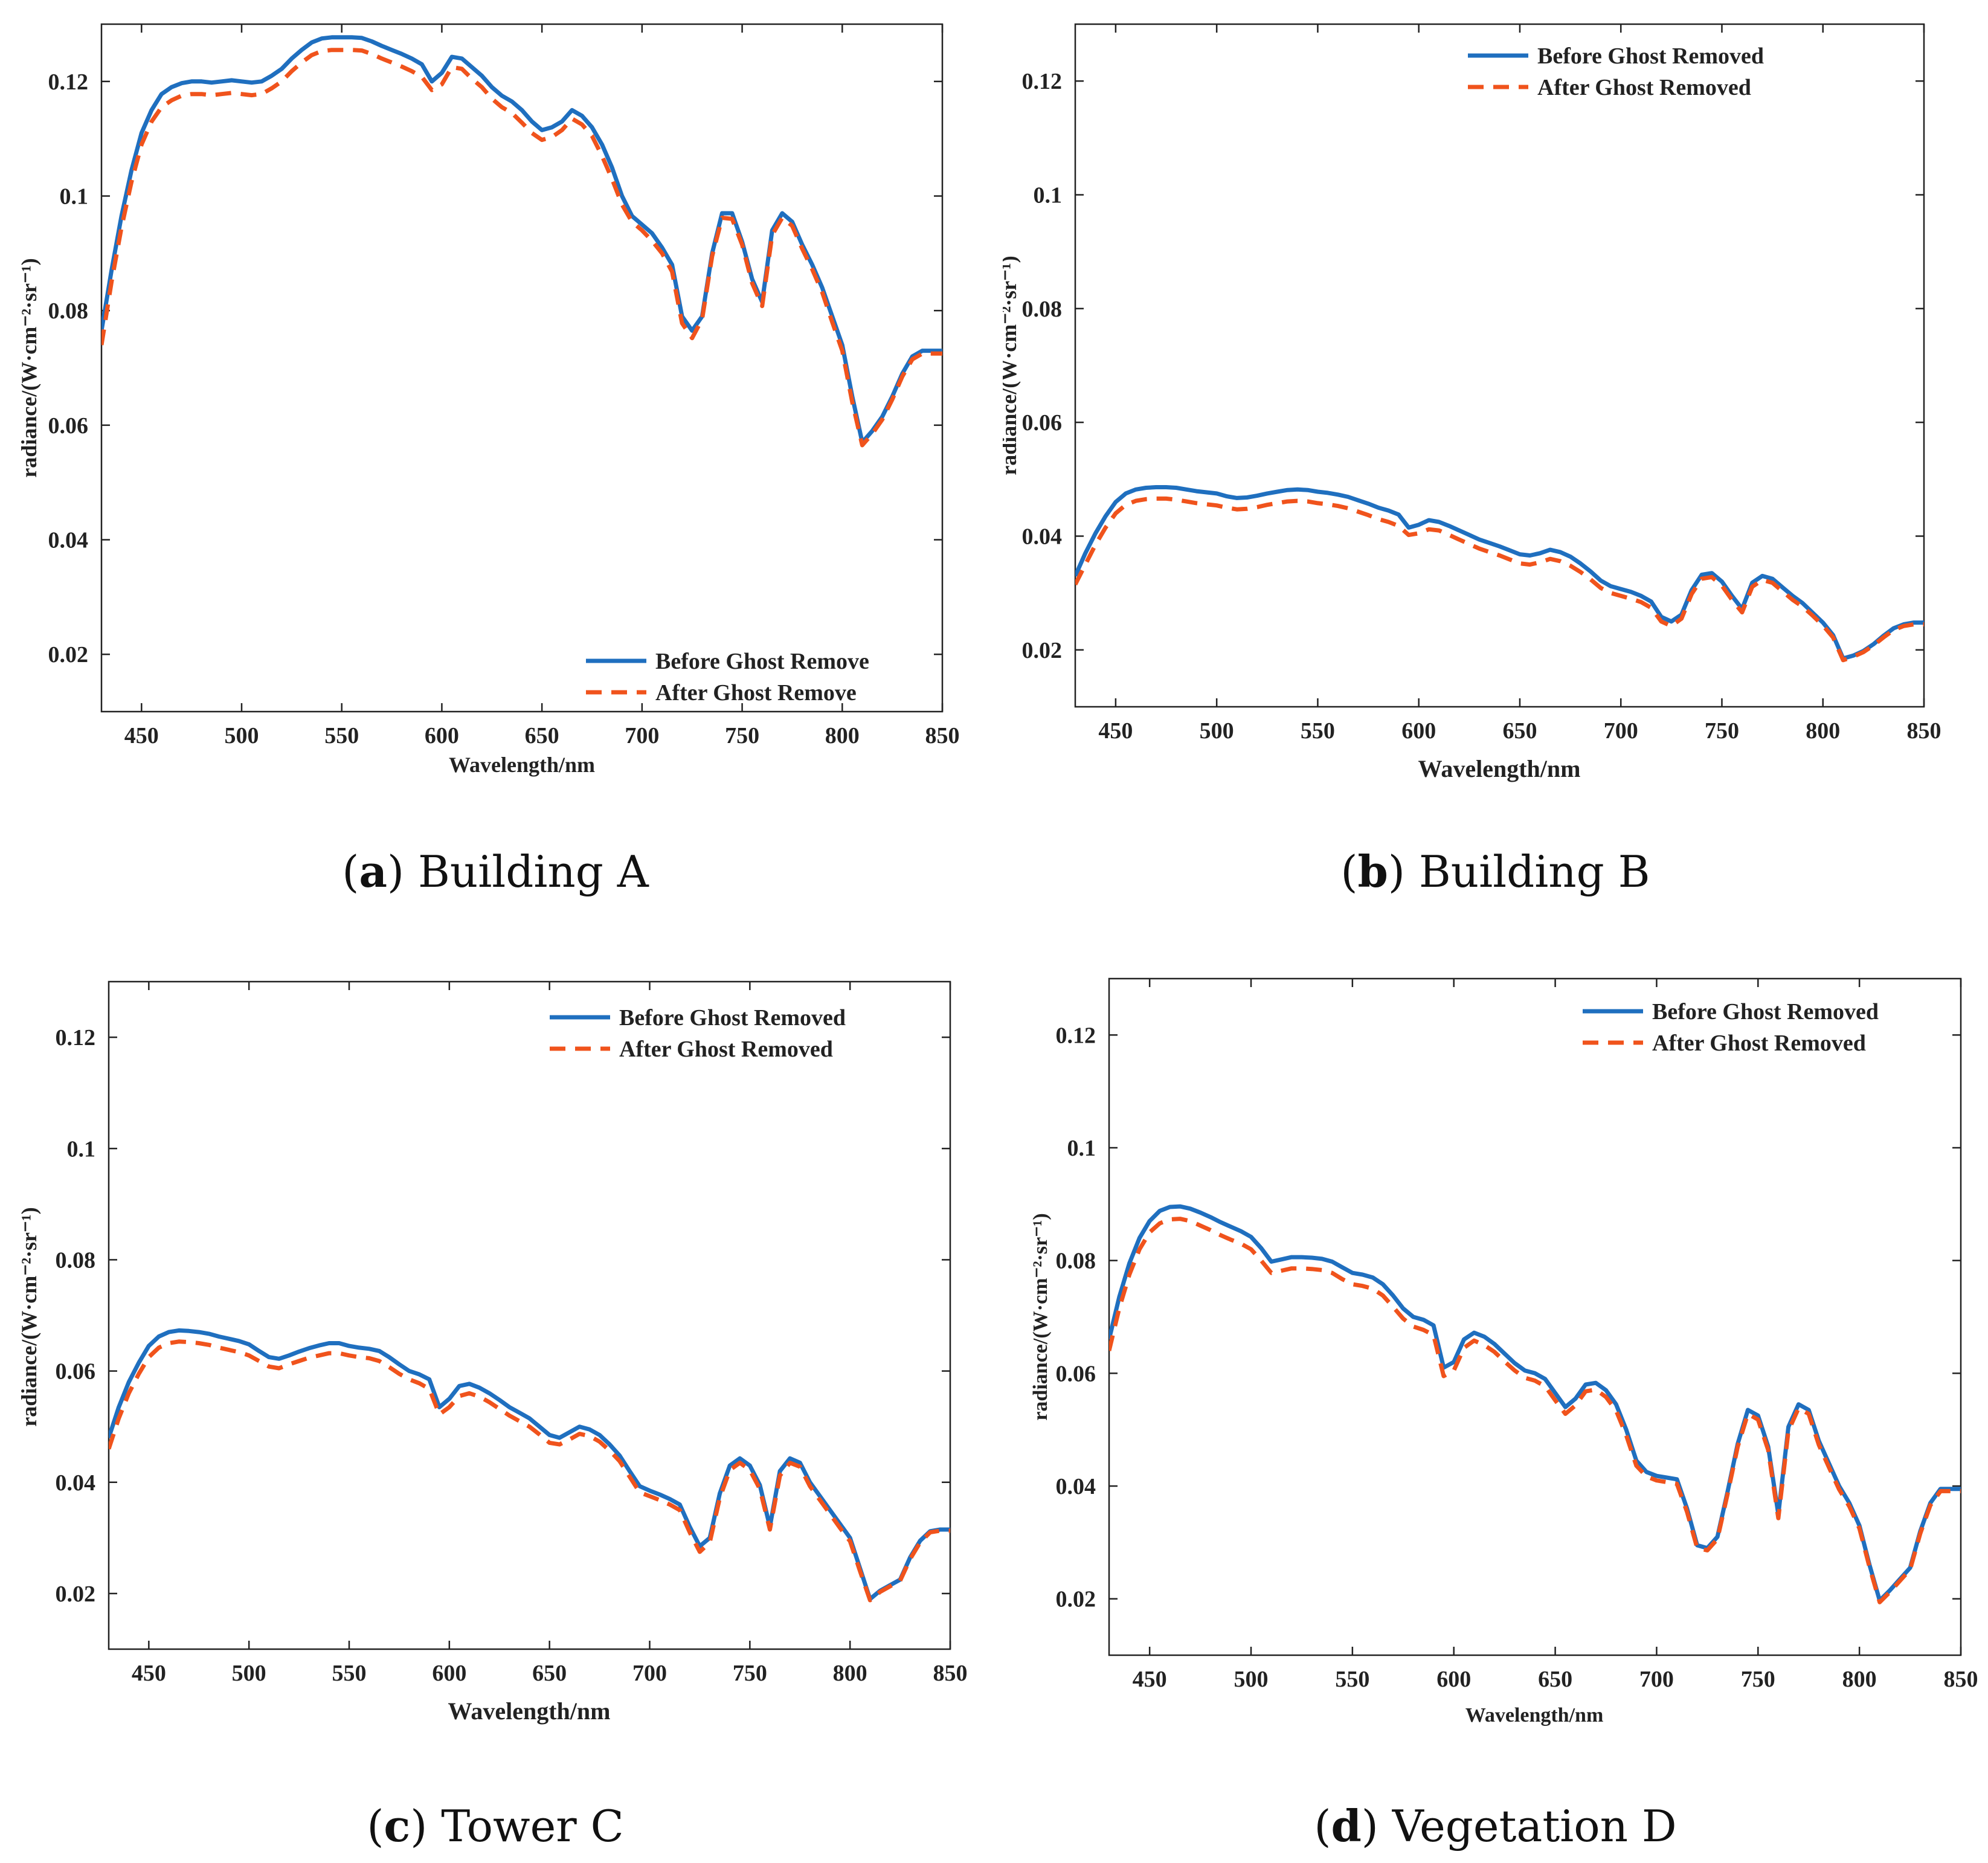  I want to click on caption-letter: c, so click(397, 1826).